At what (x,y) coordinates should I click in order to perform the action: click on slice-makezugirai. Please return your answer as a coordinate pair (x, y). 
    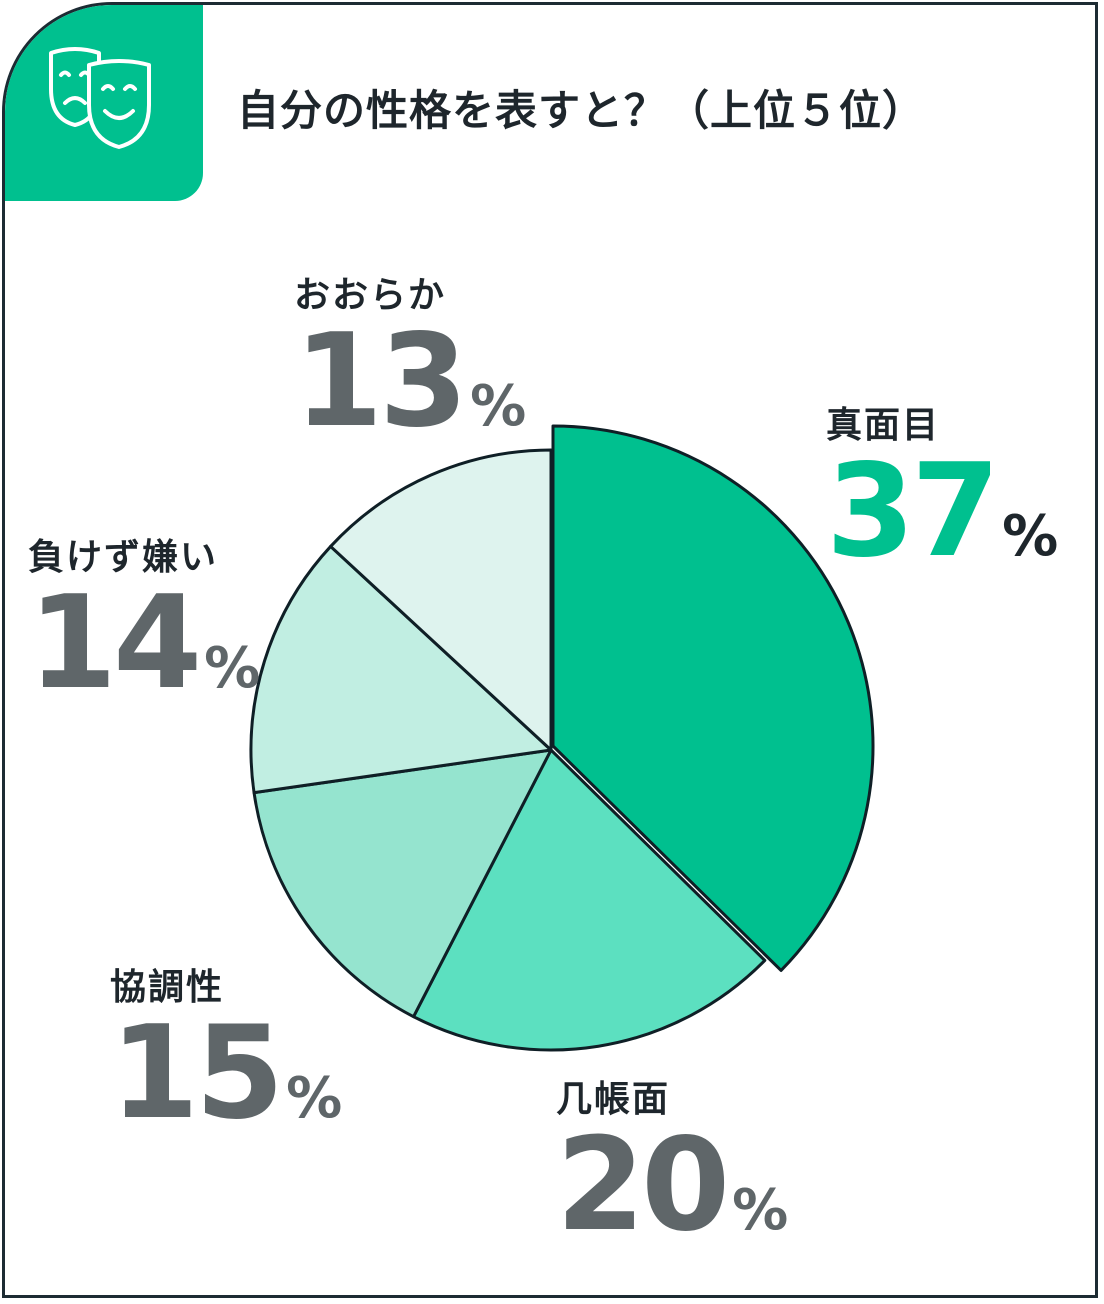
    Looking at the image, I should click on (401, 669).